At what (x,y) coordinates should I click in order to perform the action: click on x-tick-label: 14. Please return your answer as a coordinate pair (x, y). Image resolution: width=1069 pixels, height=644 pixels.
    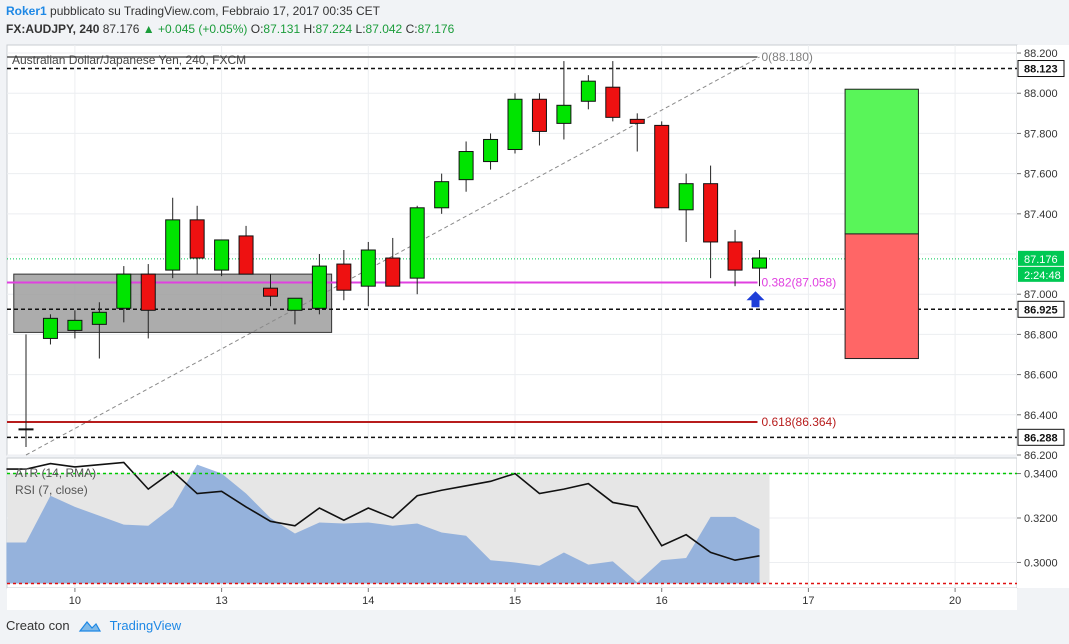
    Looking at the image, I should click on (368, 601).